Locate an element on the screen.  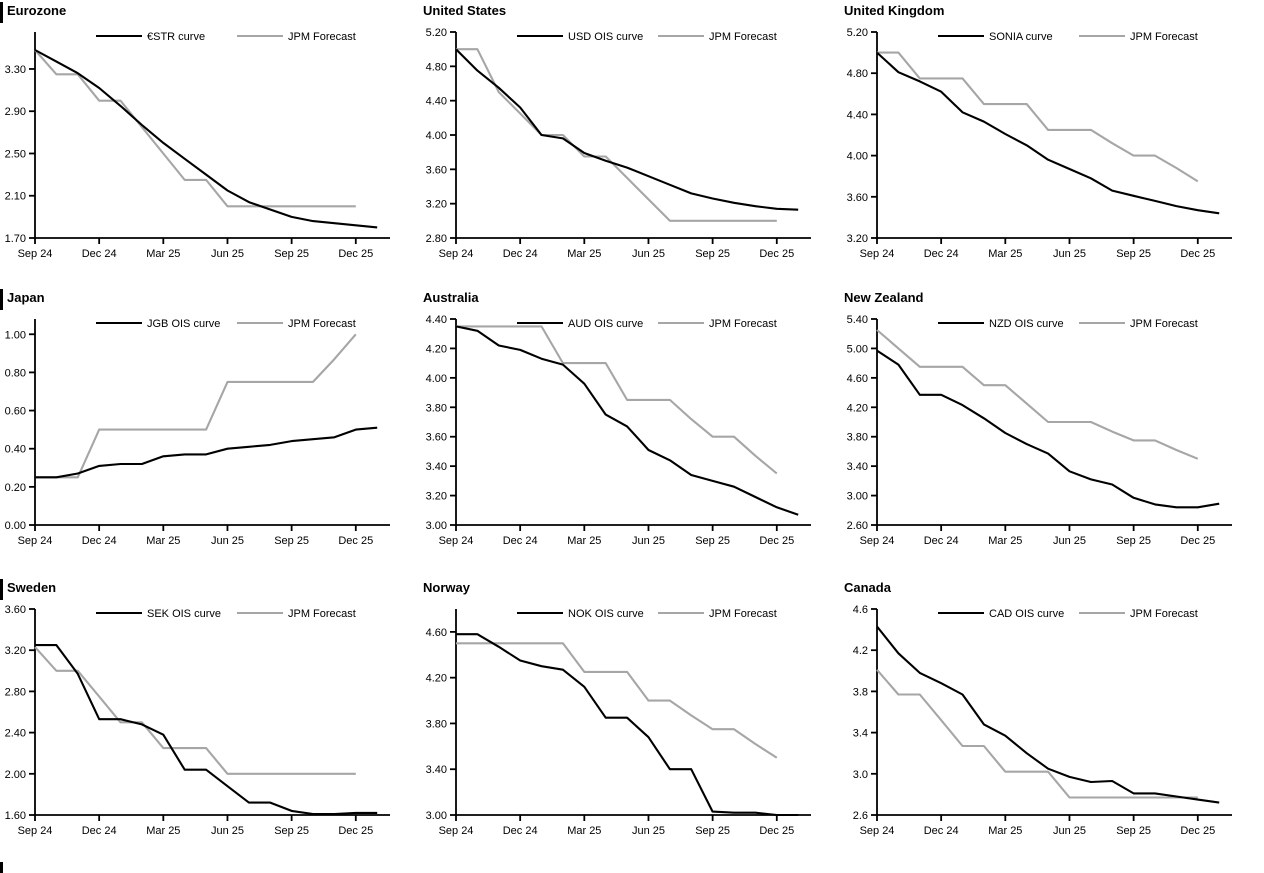
chart-title: United Kingdom is located at coordinates (894, 10).